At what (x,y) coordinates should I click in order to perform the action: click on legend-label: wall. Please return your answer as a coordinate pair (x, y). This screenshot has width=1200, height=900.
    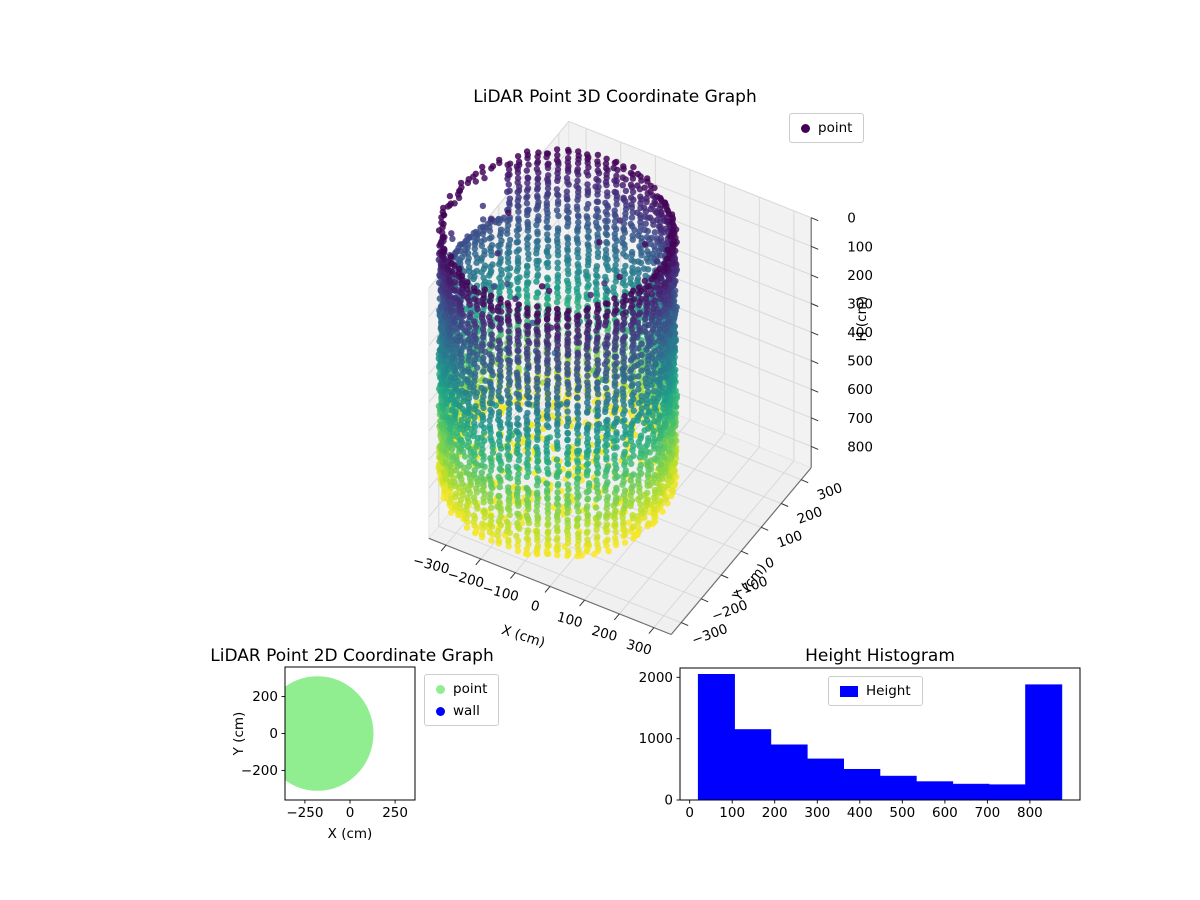
    Looking at the image, I should click on (466, 711).